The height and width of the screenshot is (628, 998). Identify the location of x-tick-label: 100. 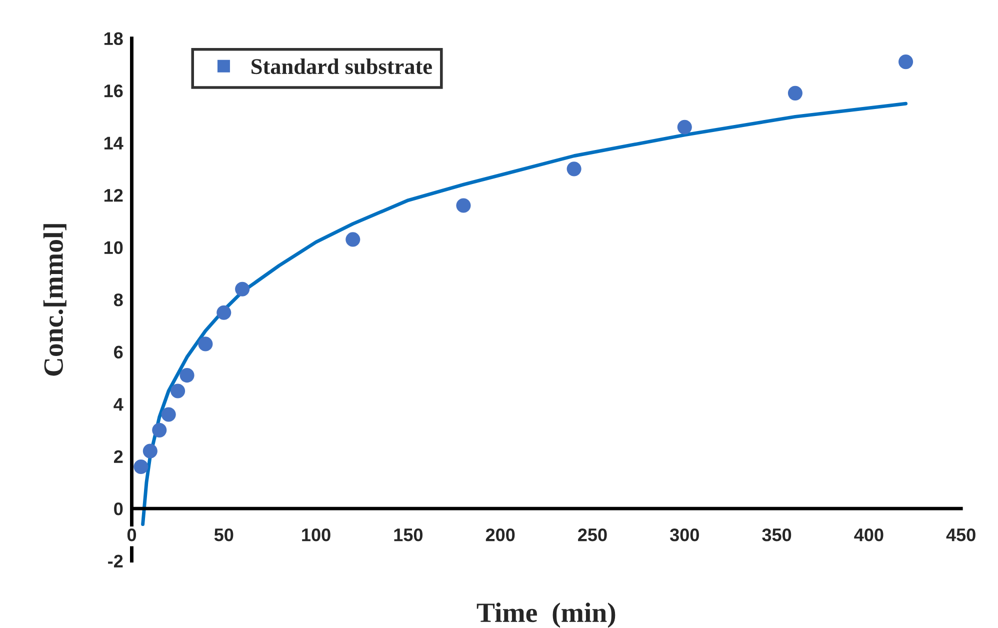
(316, 535).